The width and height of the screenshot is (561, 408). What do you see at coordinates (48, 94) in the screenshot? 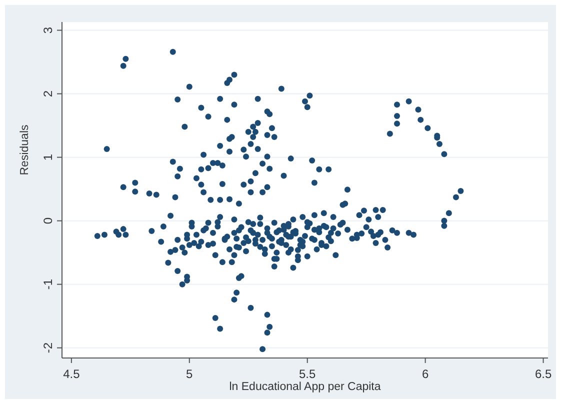
I see `y-tick-label: 2` at bounding box center [48, 94].